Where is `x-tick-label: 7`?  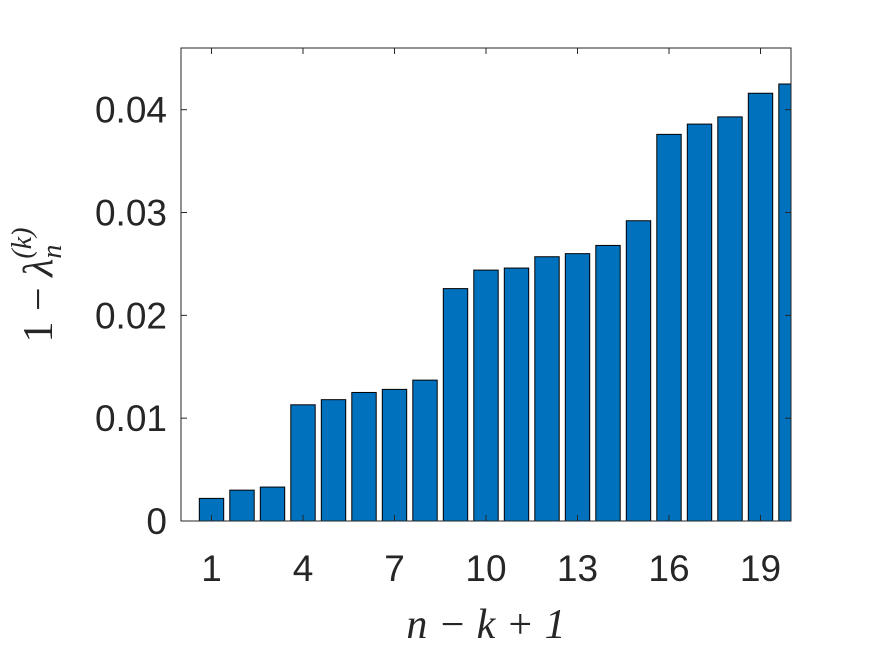
x-tick-label: 7 is located at coordinates (394, 568).